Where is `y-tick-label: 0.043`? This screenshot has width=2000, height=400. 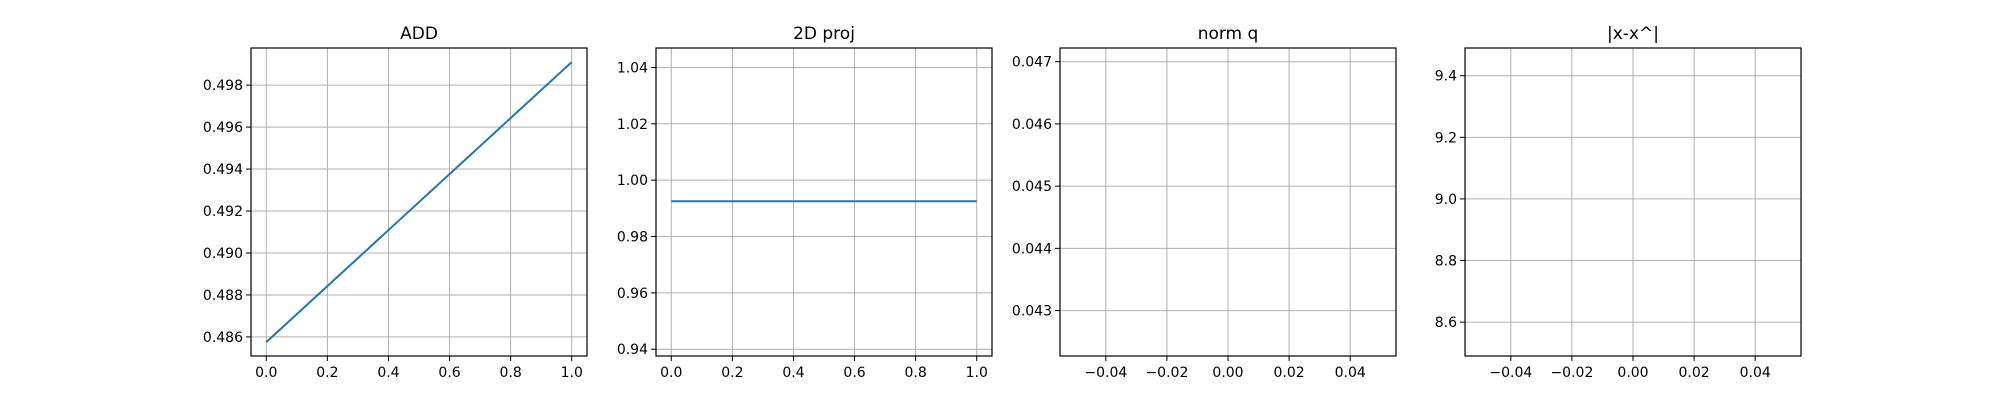
y-tick-label: 0.043 is located at coordinates (1032, 312).